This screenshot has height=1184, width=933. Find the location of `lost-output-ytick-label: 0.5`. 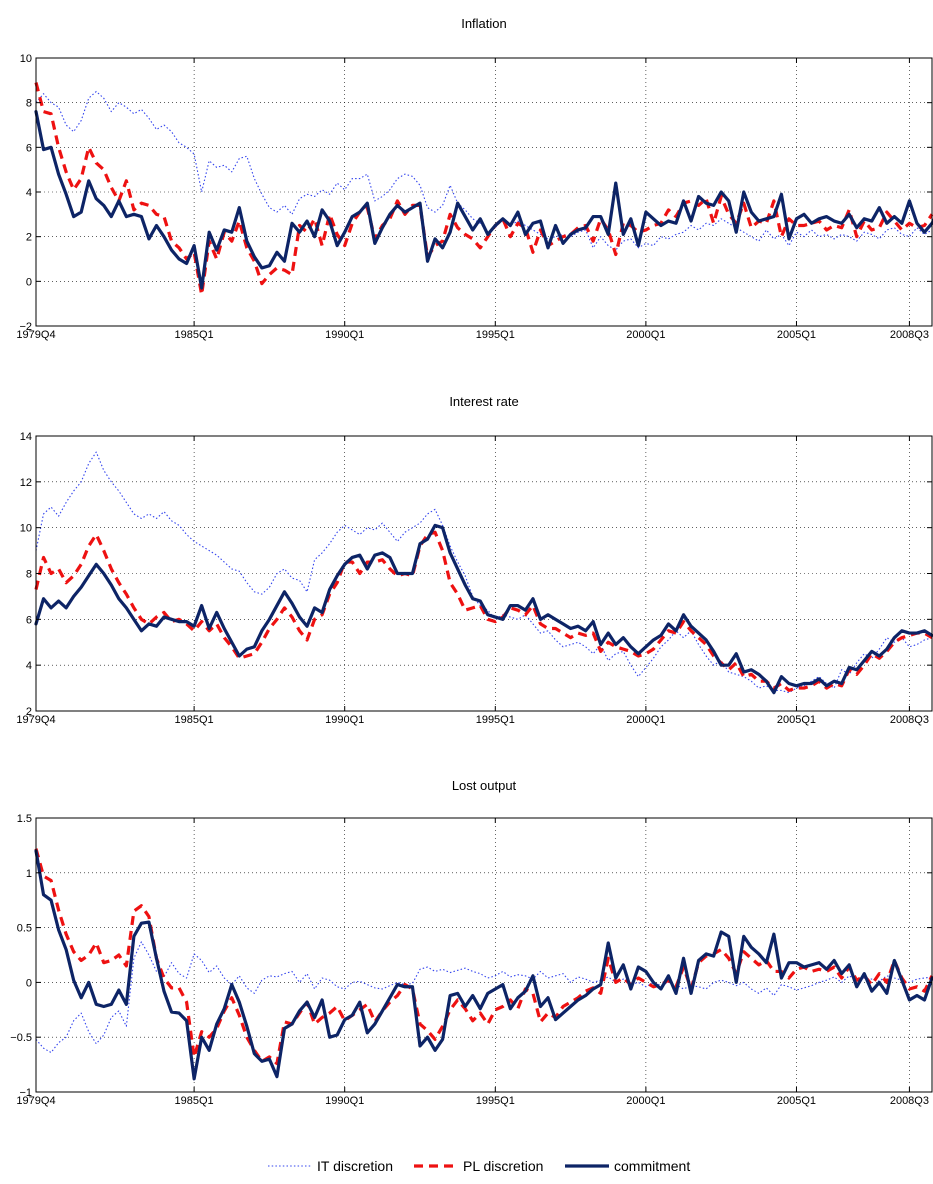

lost-output-ytick-label: 0.5 is located at coordinates (24, 929).